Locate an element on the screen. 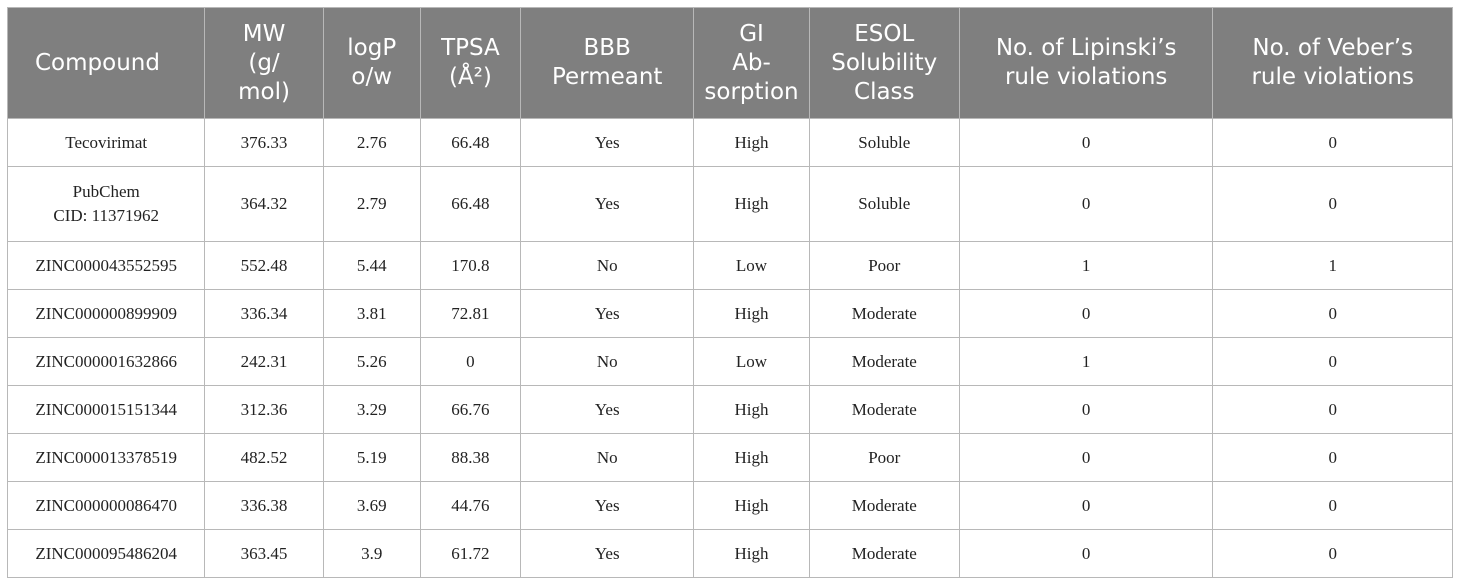 The height and width of the screenshot is (588, 1460). mw-cell: 482.52 is located at coordinates (264, 457).